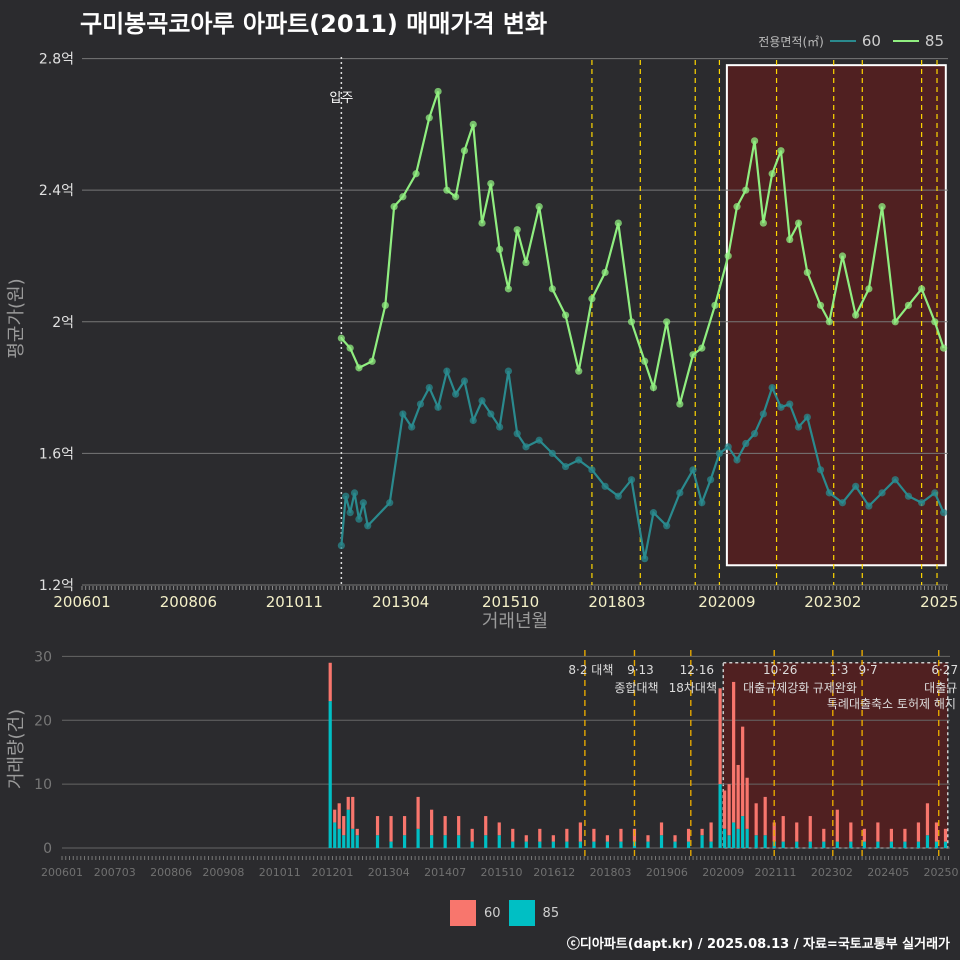 Image resolution: width=960 pixels, height=960 pixels. What do you see at coordinates (81, 602) in the screenshot?
I see `x-tick-label: 200601` at bounding box center [81, 602].